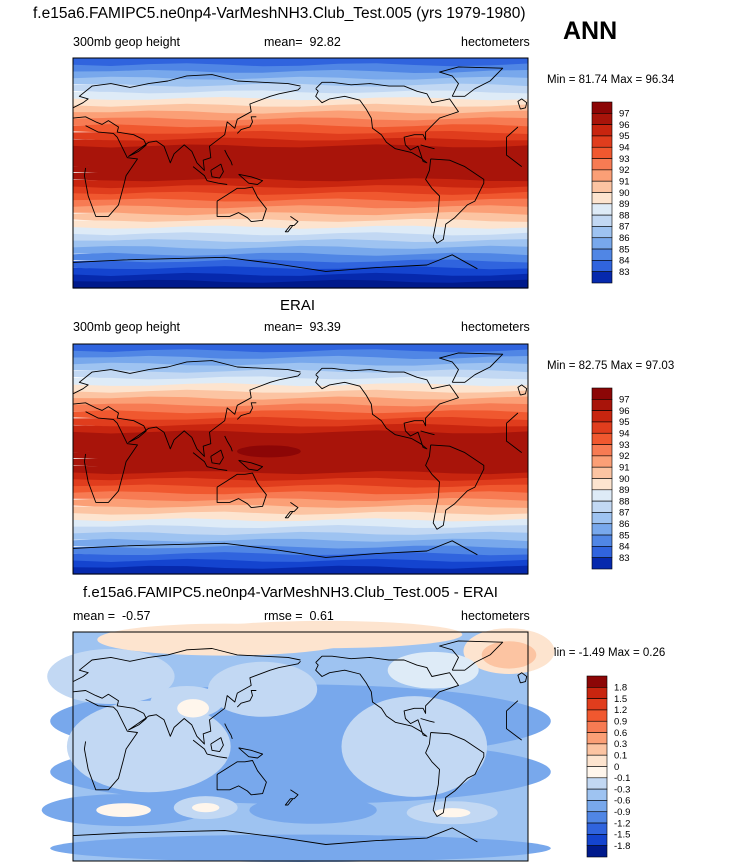 Image resolution: width=733 pixels, height=866 pixels. What do you see at coordinates (624, 400) in the screenshot?
I see `erai-colorbar-tick-label-0: 97` at bounding box center [624, 400].